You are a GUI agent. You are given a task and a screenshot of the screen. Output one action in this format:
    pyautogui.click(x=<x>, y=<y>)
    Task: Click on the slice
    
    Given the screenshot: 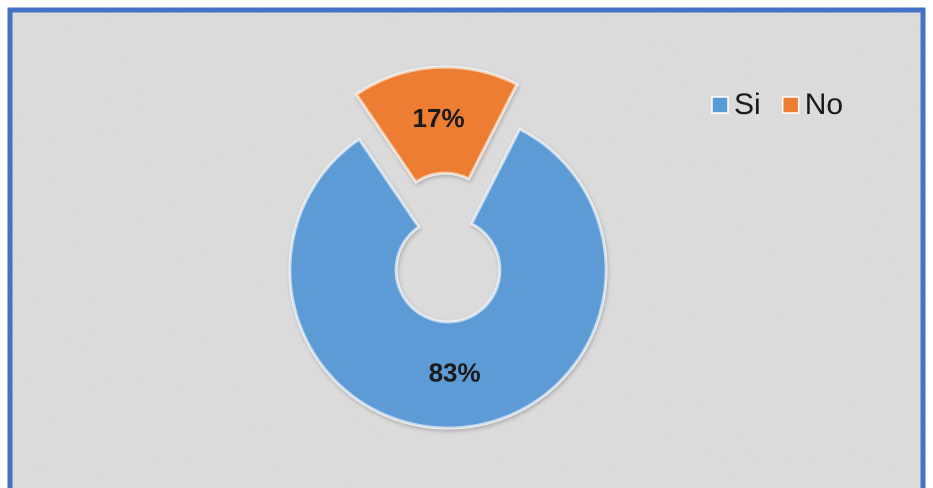 What is the action you would take?
    pyautogui.click(x=436, y=125)
    